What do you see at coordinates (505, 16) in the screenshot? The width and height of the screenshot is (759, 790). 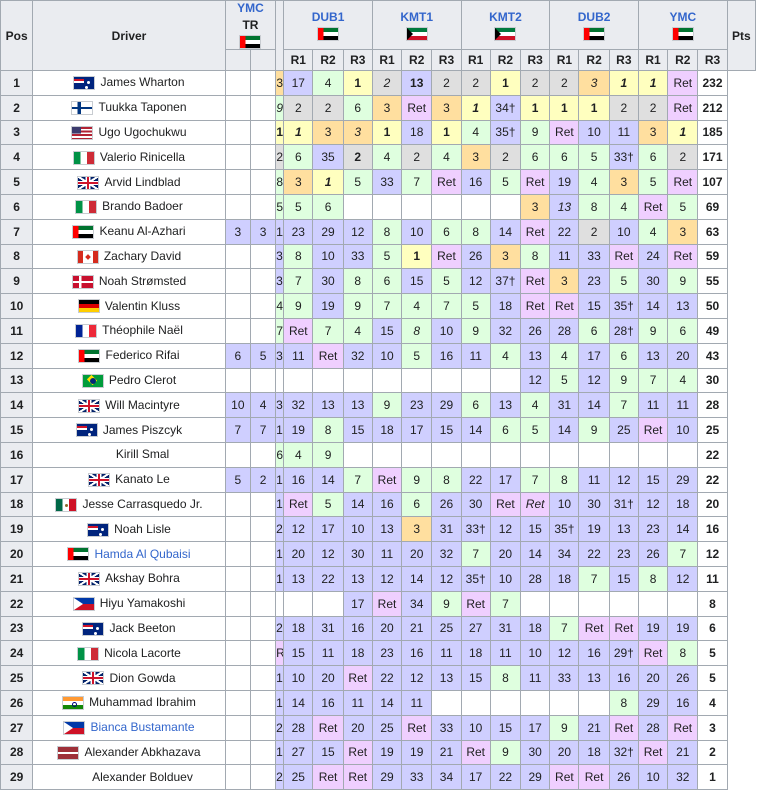 I see `round-link-kmt2: KMT2` at bounding box center [505, 16].